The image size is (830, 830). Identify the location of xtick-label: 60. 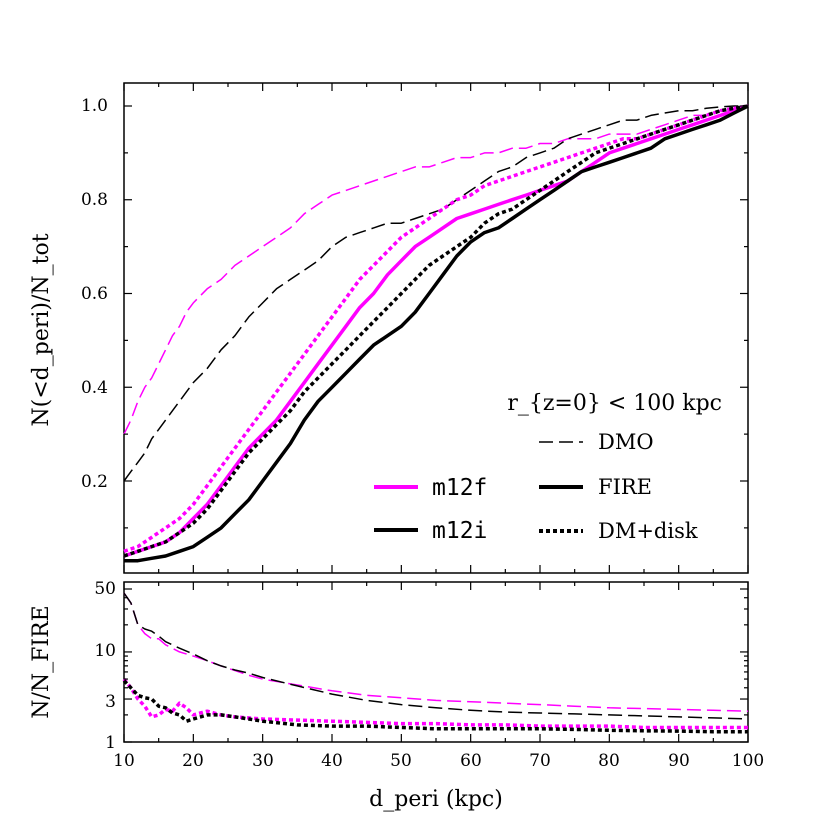
(471, 761).